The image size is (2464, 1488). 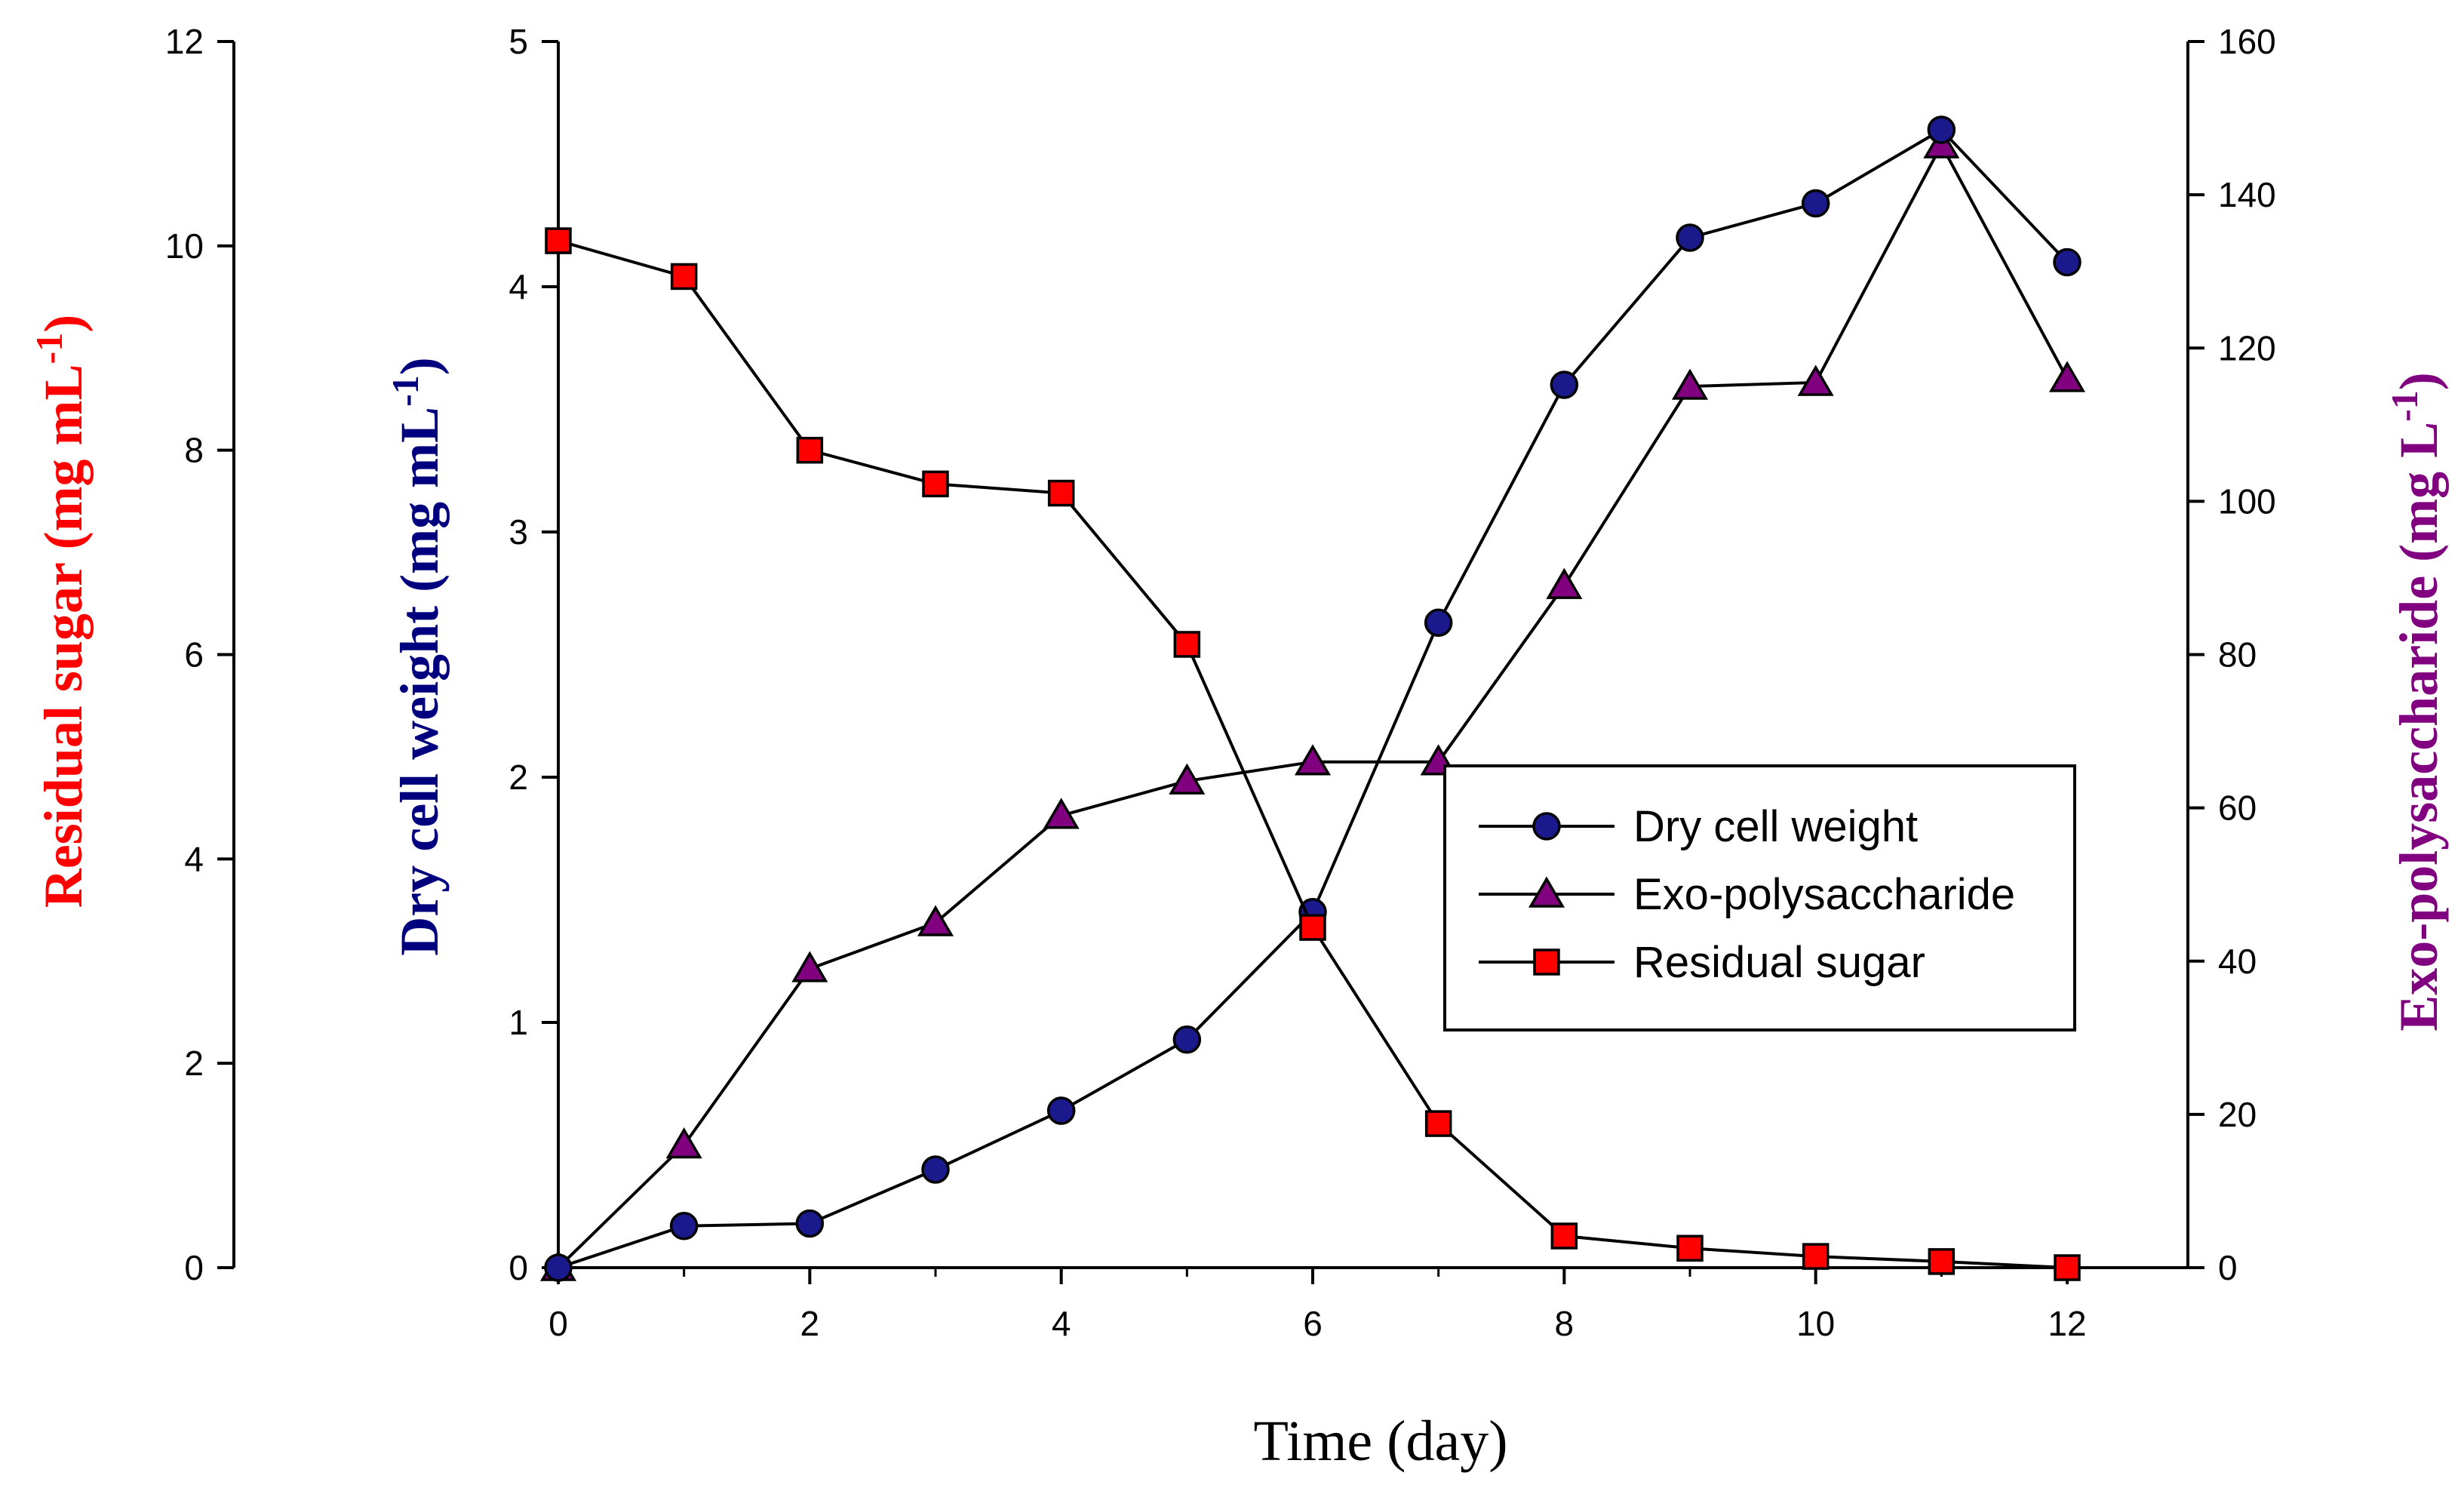 I want to click on exo-polysaccharide-axis: 0 20 40 60 80 100 120 140 160, so click(x=2232, y=654).